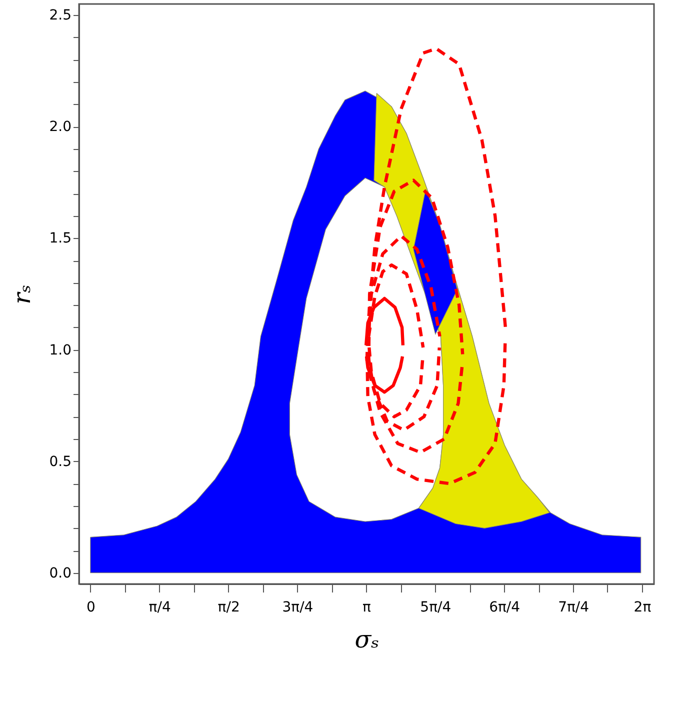 This screenshot has height=704, width=697. Describe the element at coordinates (22, 294) in the screenshot. I see `y-axis-title: rₛ` at that location.